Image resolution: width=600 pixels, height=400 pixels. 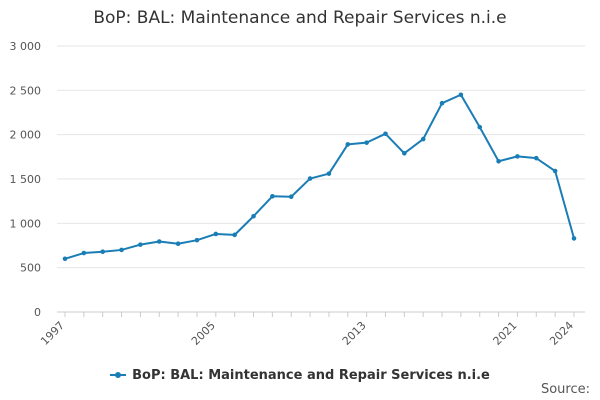 What do you see at coordinates (26, 46) in the screenshot?
I see `y-tick-label: 3 000` at bounding box center [26, 46].